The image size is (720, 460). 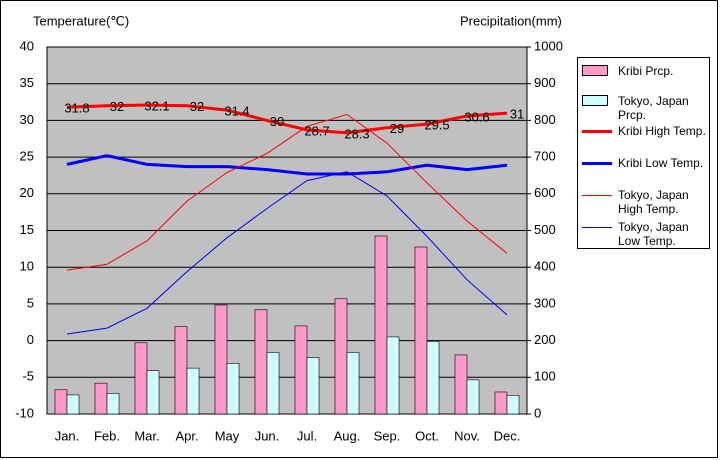 I want to click on data-label: 31, so click(x=517, y=113).